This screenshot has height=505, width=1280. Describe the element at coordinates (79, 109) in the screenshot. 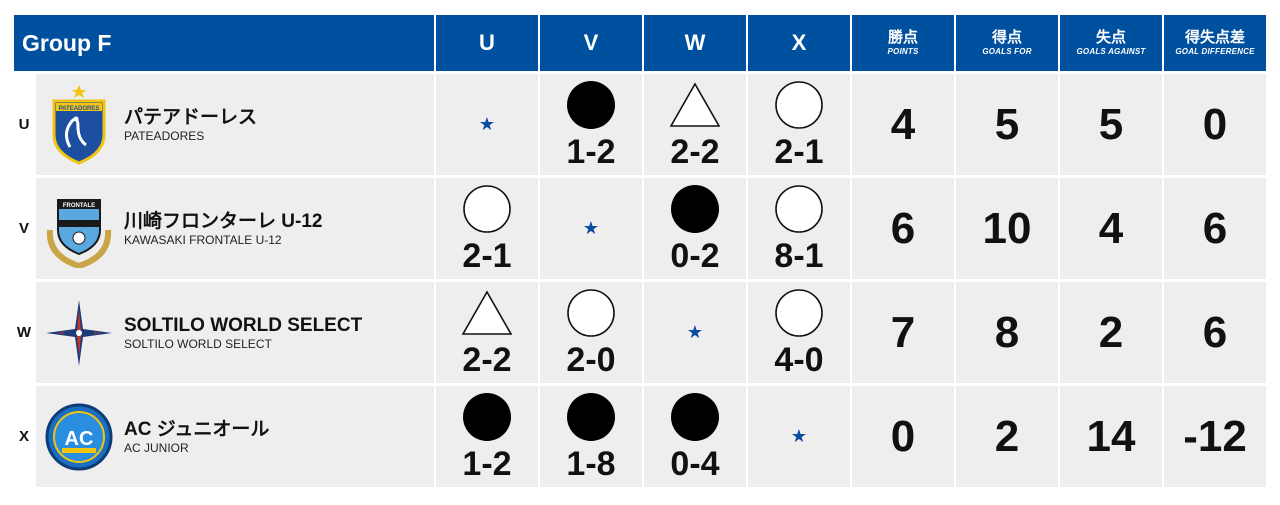

I see `pateadores-logo-text: PATEADORES` at that location.